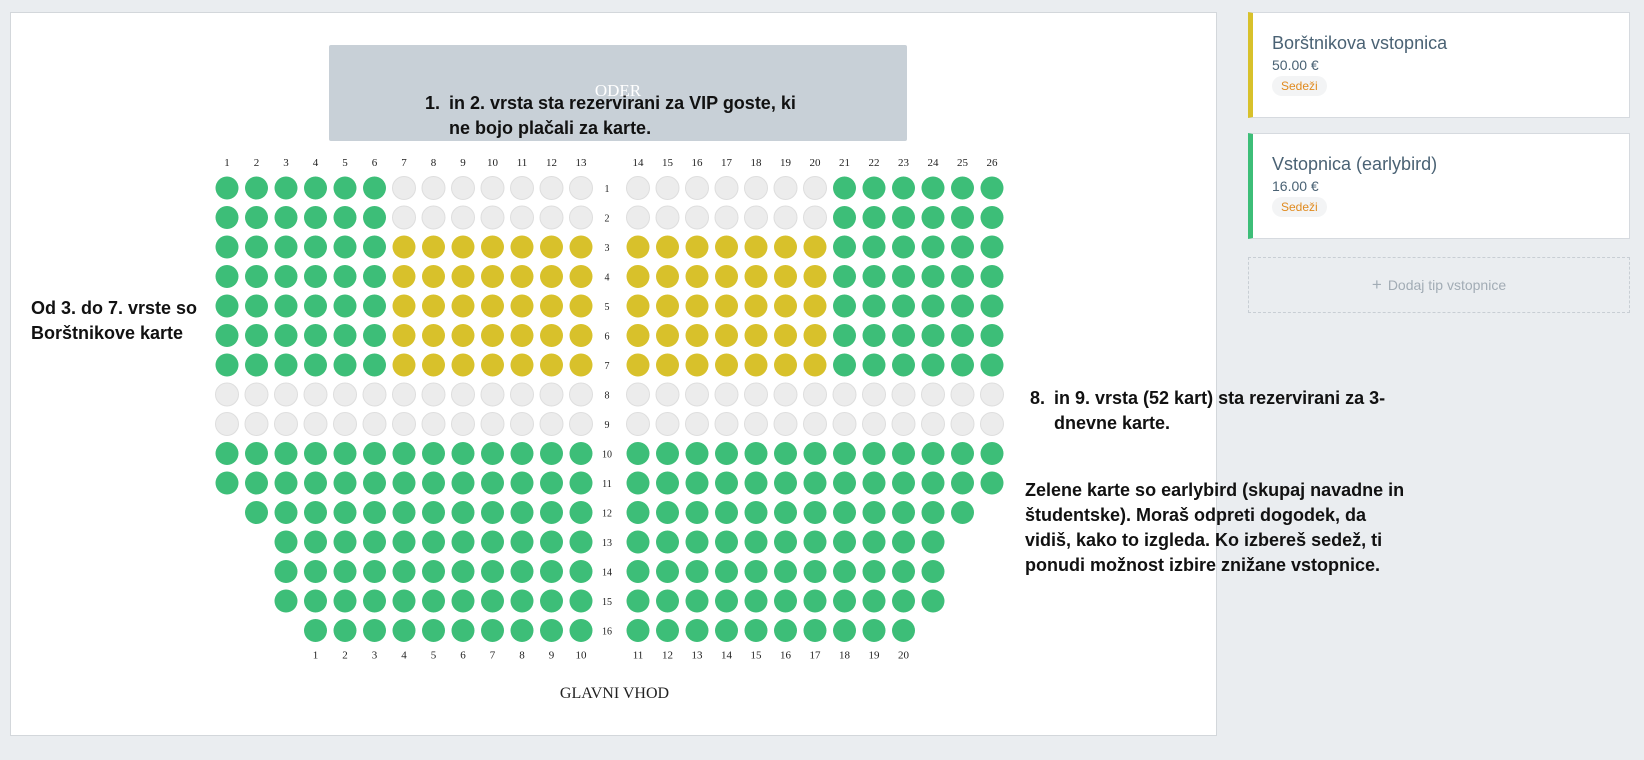 This screenshot has width=1644, height=760. I want to click on ticket-card-borstnik: Borštnikova vstopnica 50.00 € Sedeži, so click(1439, 65).